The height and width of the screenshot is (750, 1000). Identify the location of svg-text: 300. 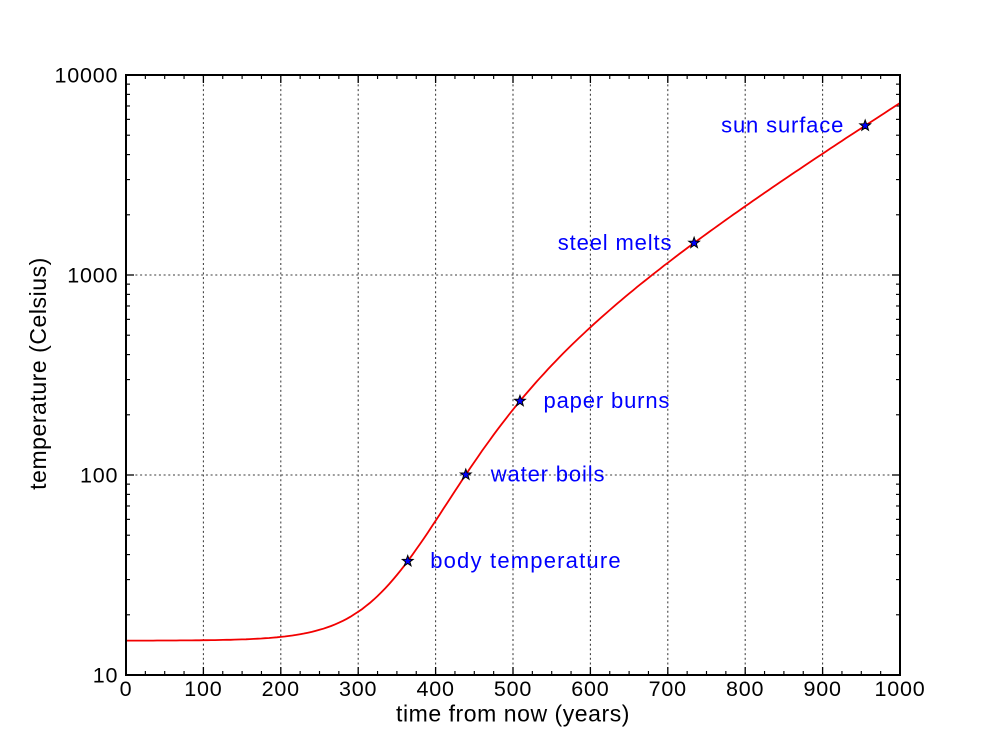
(358, 689).